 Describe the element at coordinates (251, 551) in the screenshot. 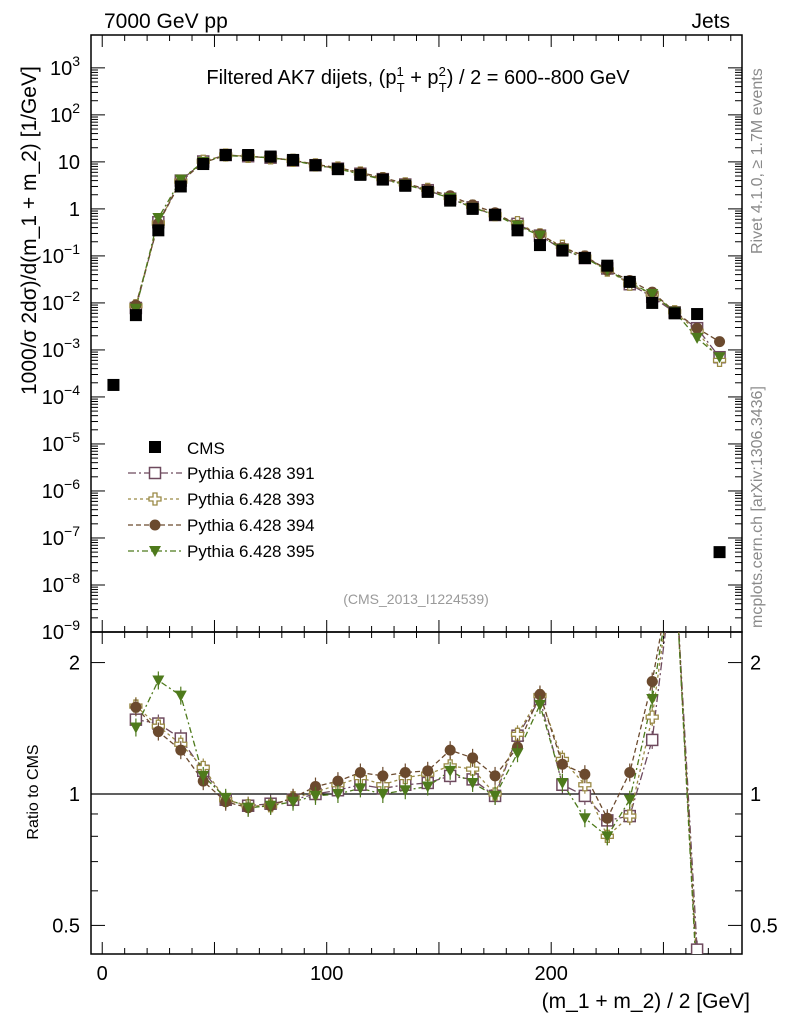

I see `legend-label-4: Pythia 6.428 395` at that location.